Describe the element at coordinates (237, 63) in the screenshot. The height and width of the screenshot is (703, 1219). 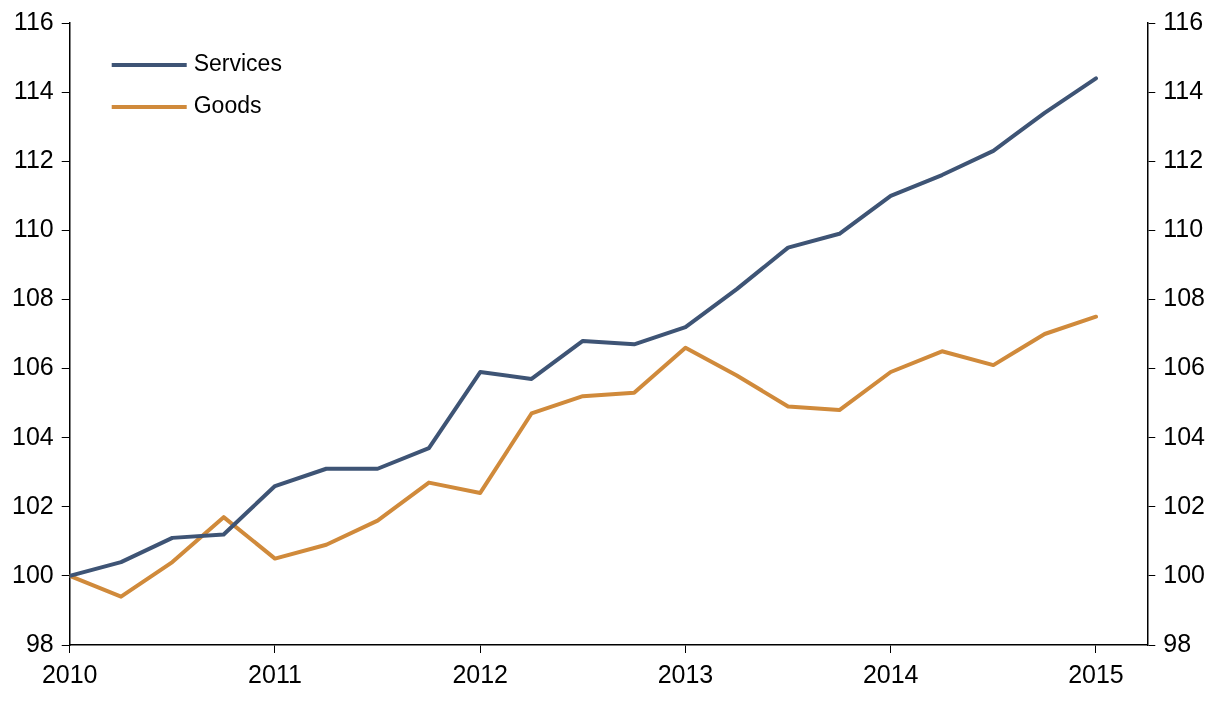
I see `legend-label: Services` at that location.